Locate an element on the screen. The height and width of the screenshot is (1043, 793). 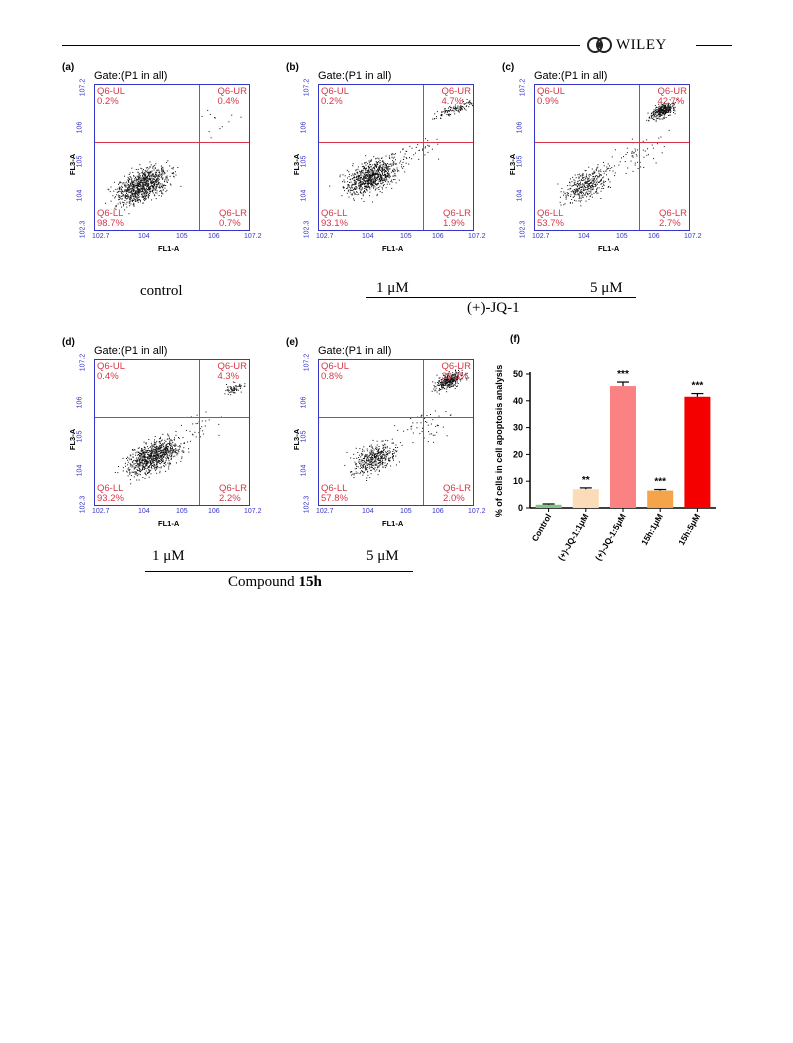
jq-group-rule is located at coordinates (501, 297).